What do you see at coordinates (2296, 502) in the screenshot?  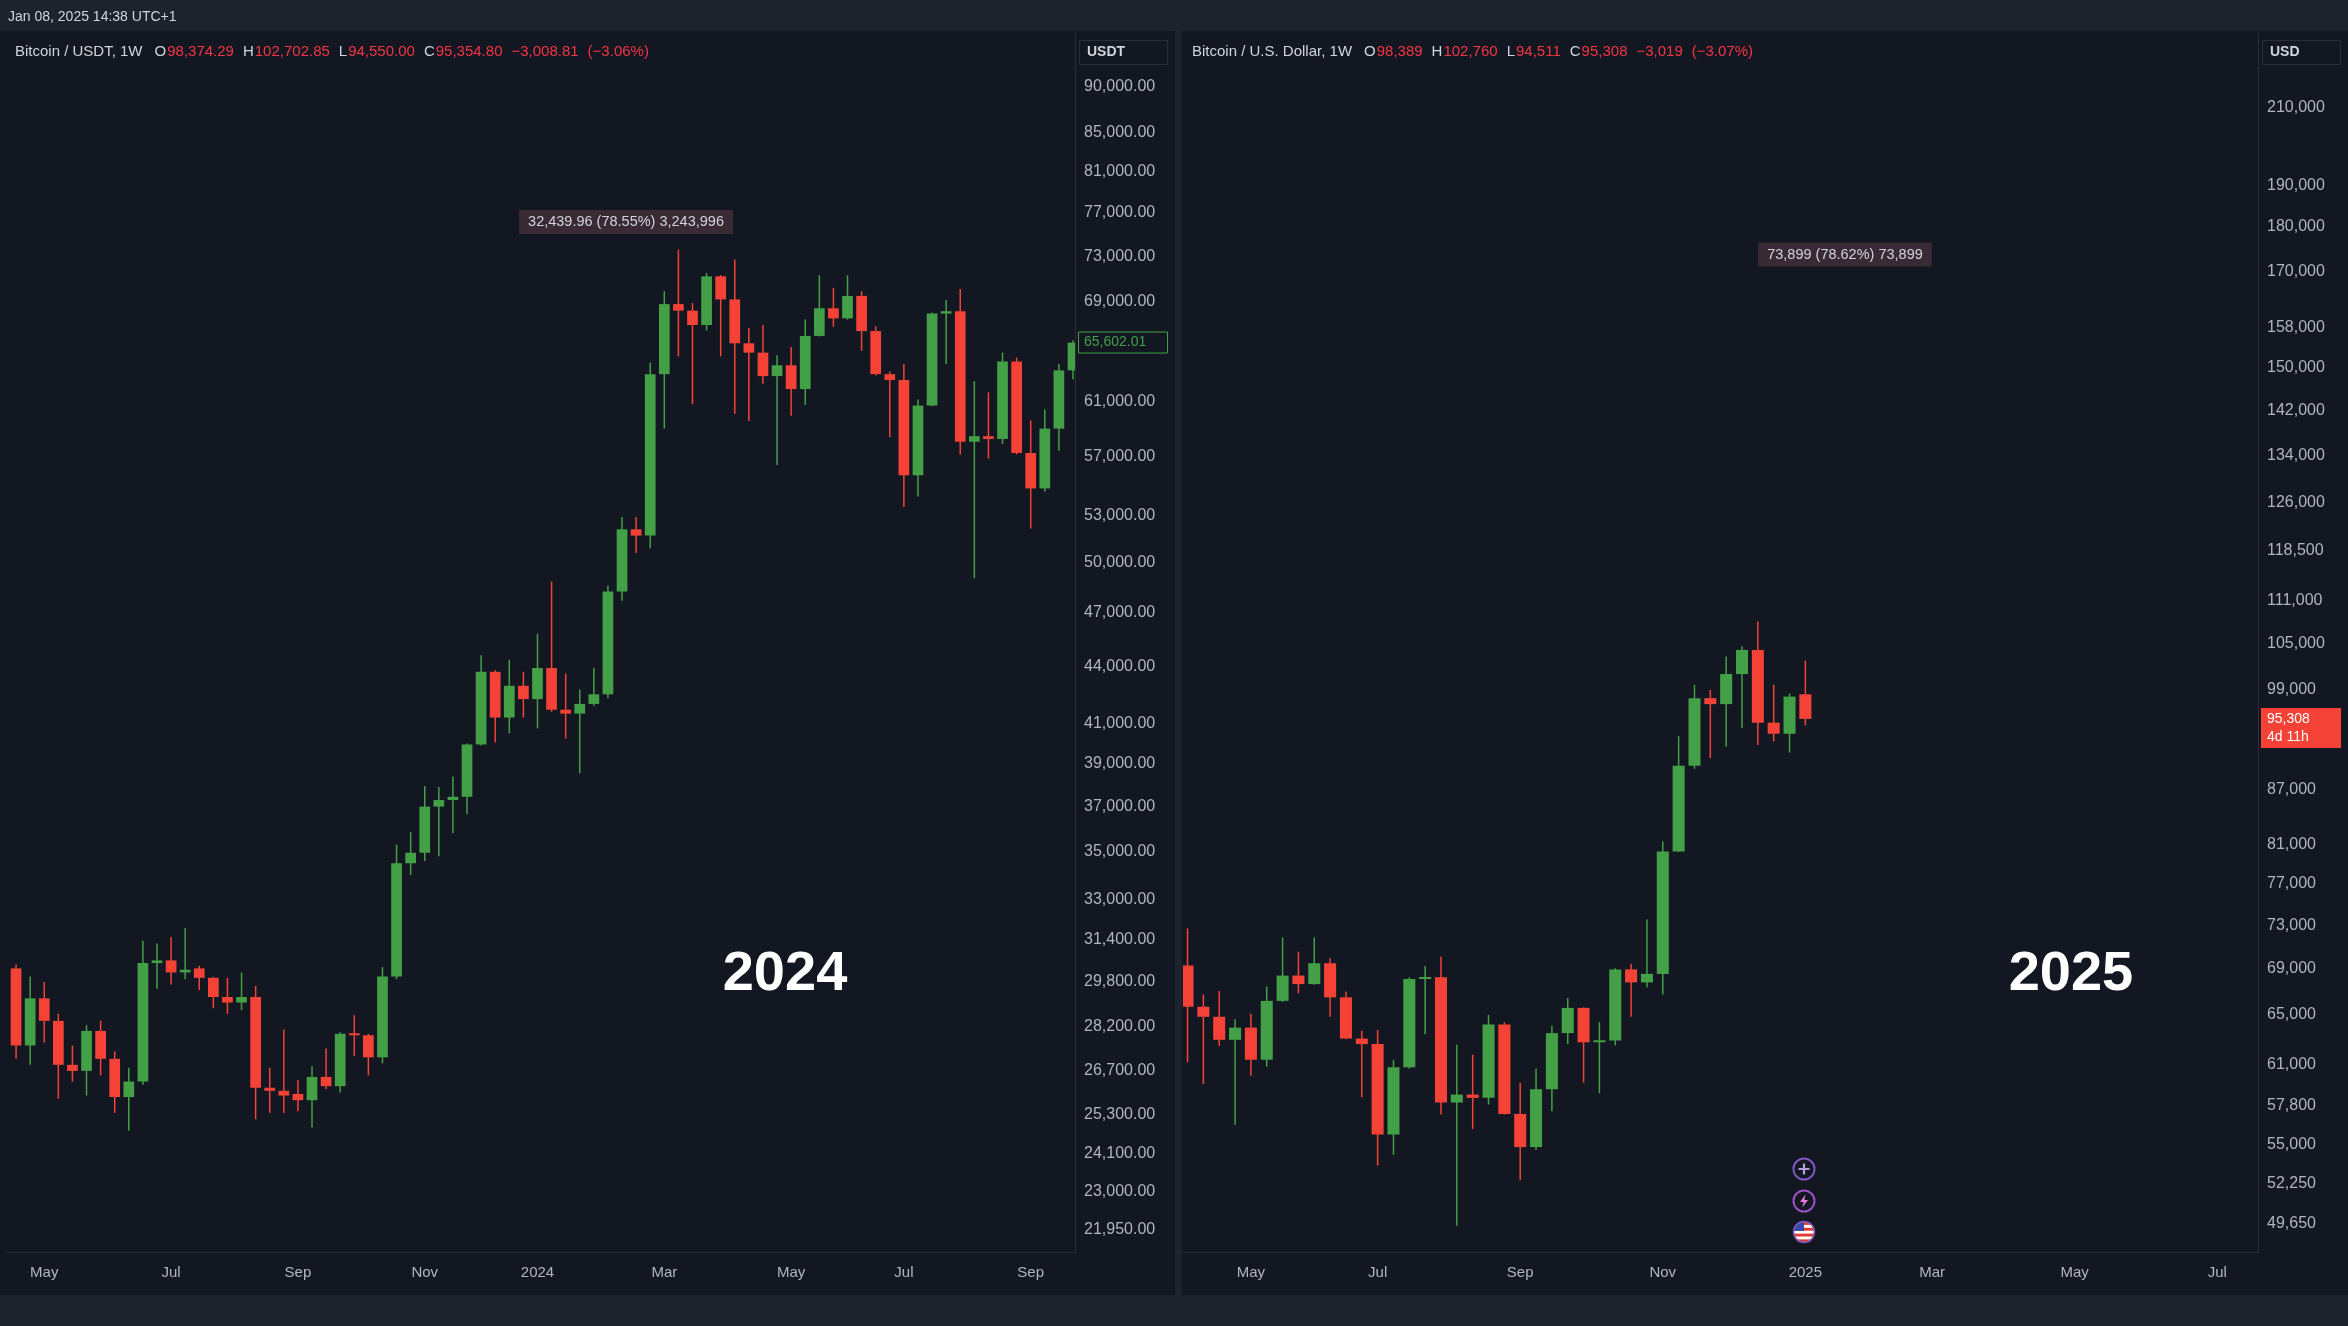 I see `y-tick-label: 126,000` at bounding box center [2296, 502].